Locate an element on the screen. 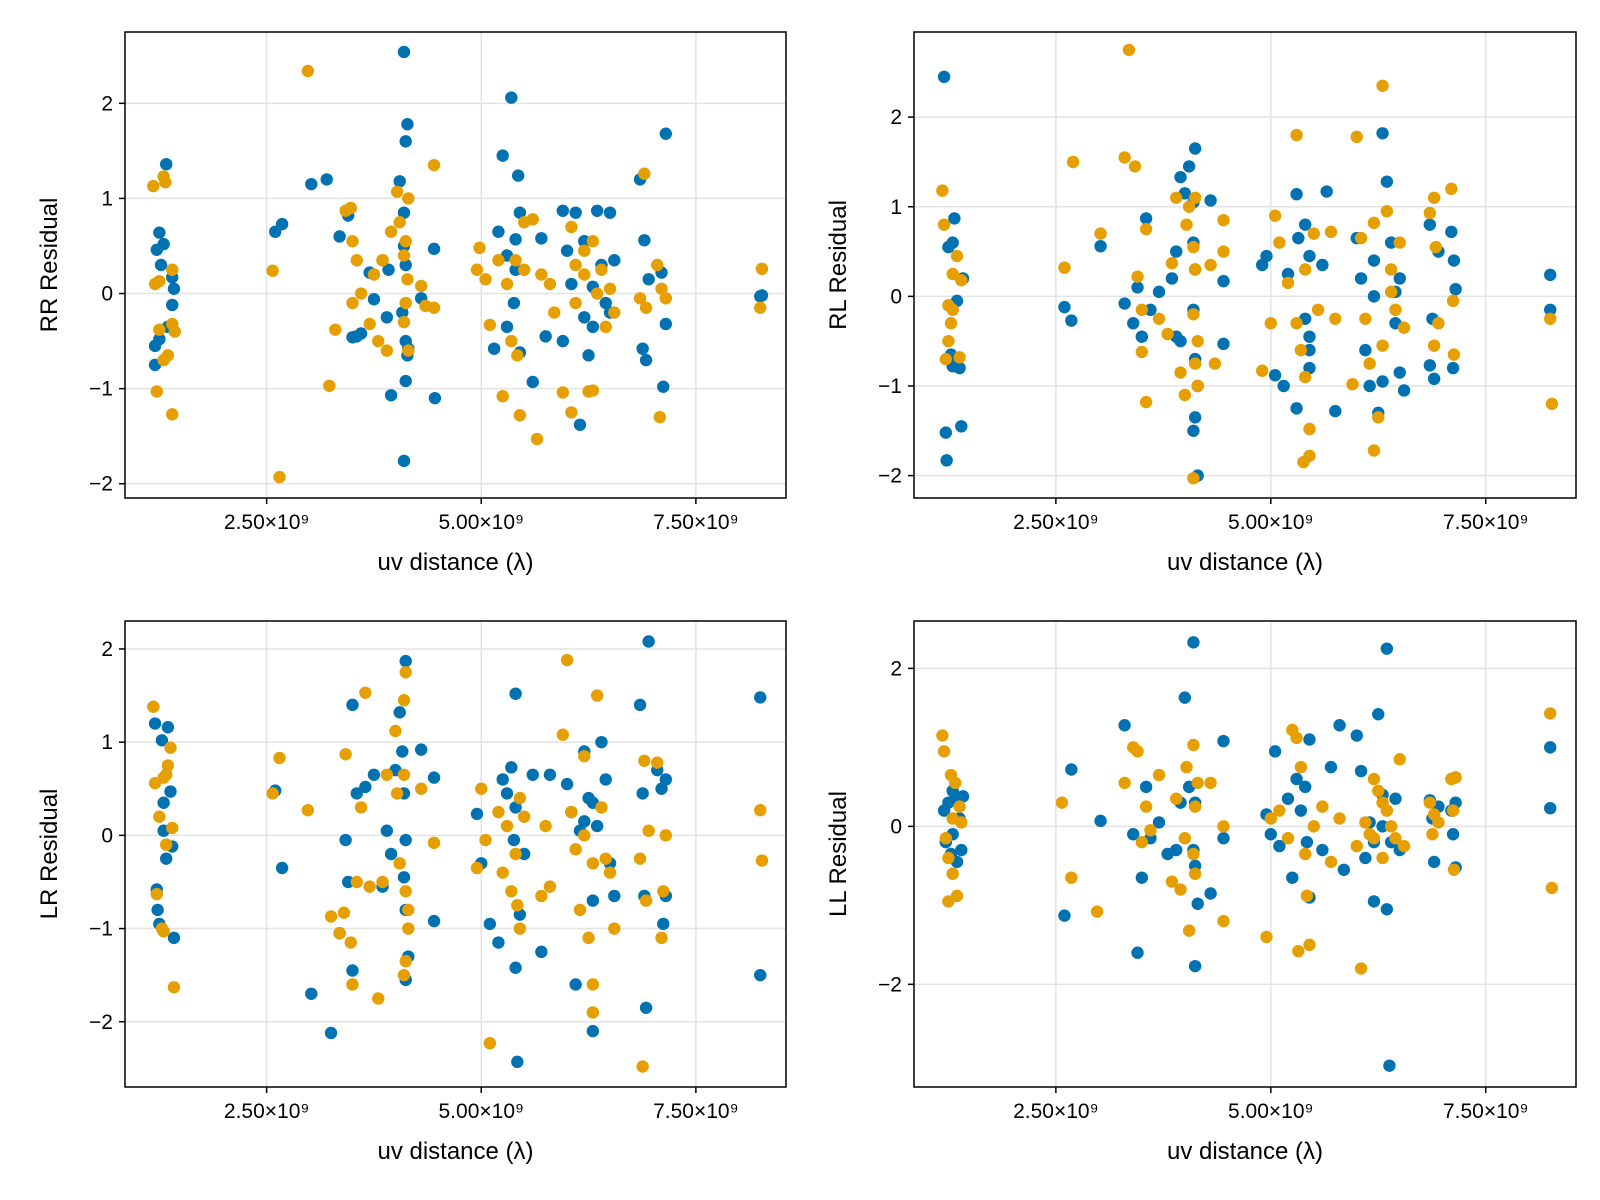 The height and width of the screenshot is (1200, 1600). y-tick-label: −2 is located at coordinates (101, 1022).